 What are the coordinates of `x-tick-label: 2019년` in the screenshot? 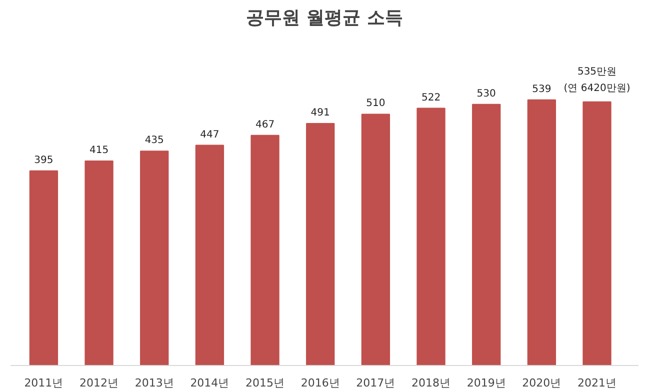 It's located at (486, 383).